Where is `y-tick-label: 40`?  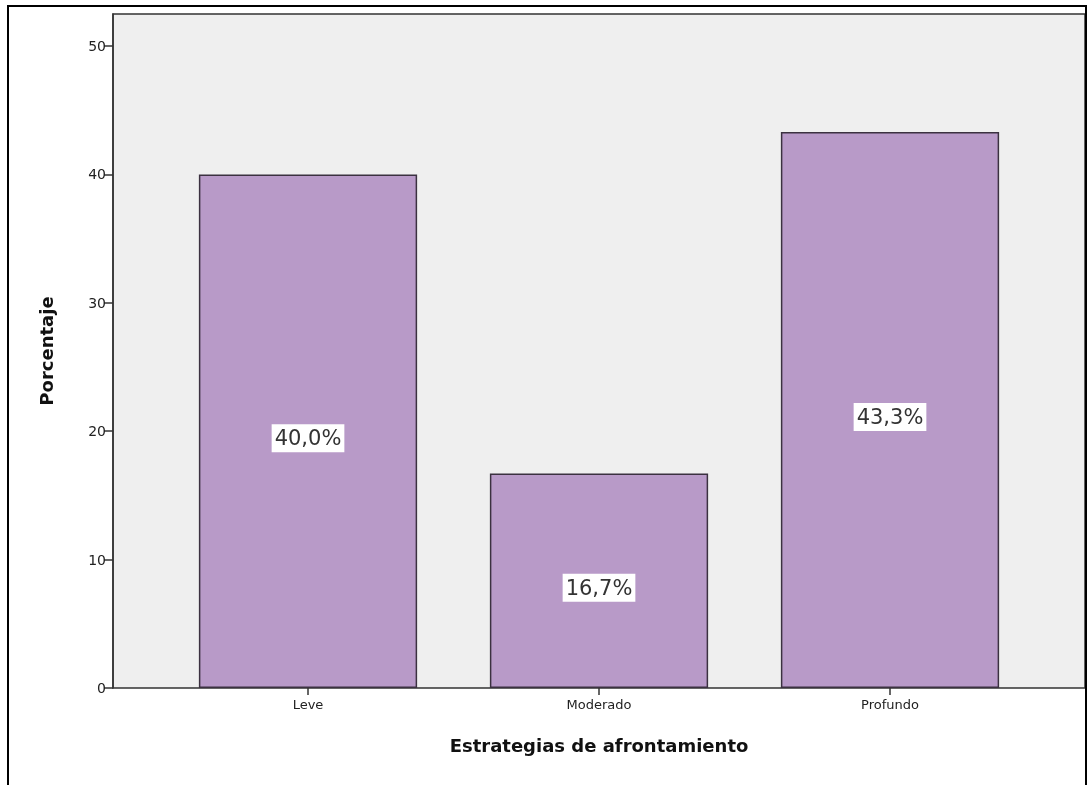
y-tick-label: 40 is located at coordinates (97, 174).